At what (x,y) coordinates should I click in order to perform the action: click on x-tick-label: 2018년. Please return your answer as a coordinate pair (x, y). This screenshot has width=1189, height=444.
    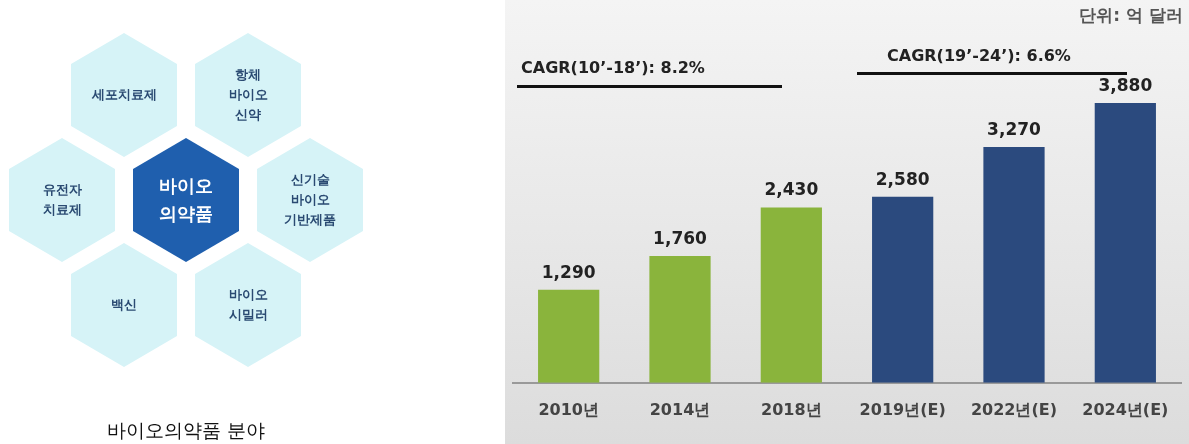
    Looking at the image, I should click on (791, 409).